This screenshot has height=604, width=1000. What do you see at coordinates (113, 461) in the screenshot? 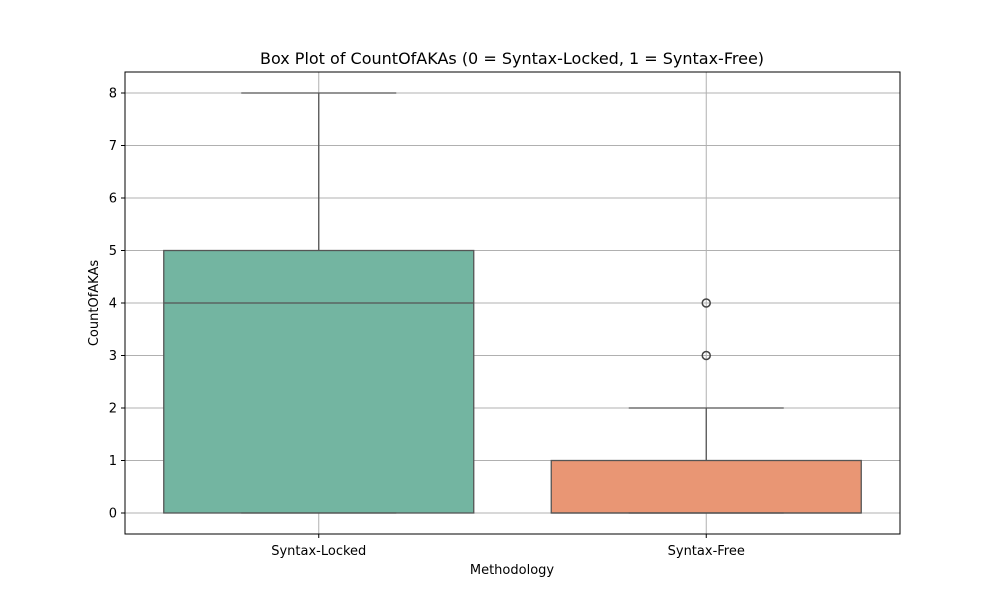
I see `y-tick-label: 1` at bounding box center [113, 461].